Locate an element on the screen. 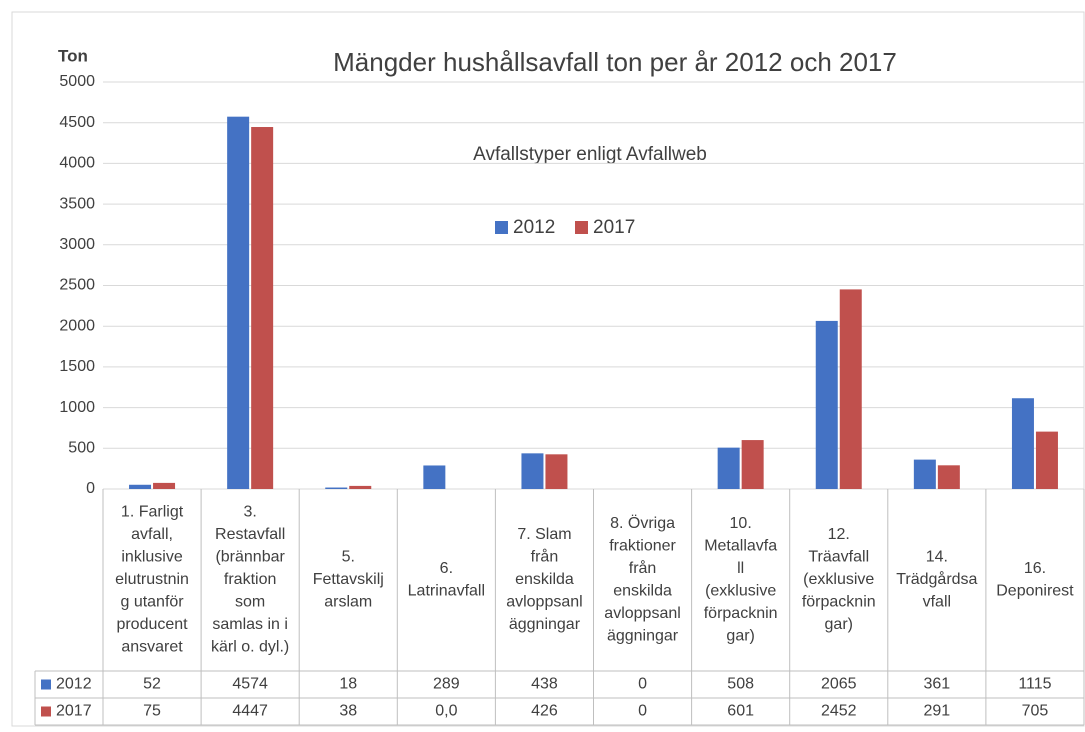 The image size is (1085, 732). x-tick-label: vfall is located at coordinates (937, 602).